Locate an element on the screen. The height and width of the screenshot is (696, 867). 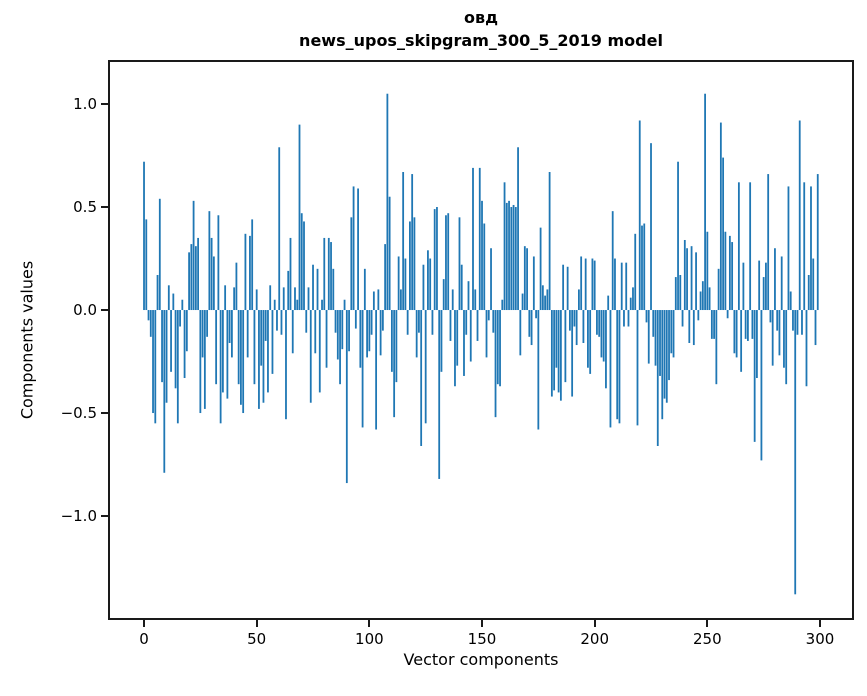
y-tick-mark is located at coordinates (104, 310).